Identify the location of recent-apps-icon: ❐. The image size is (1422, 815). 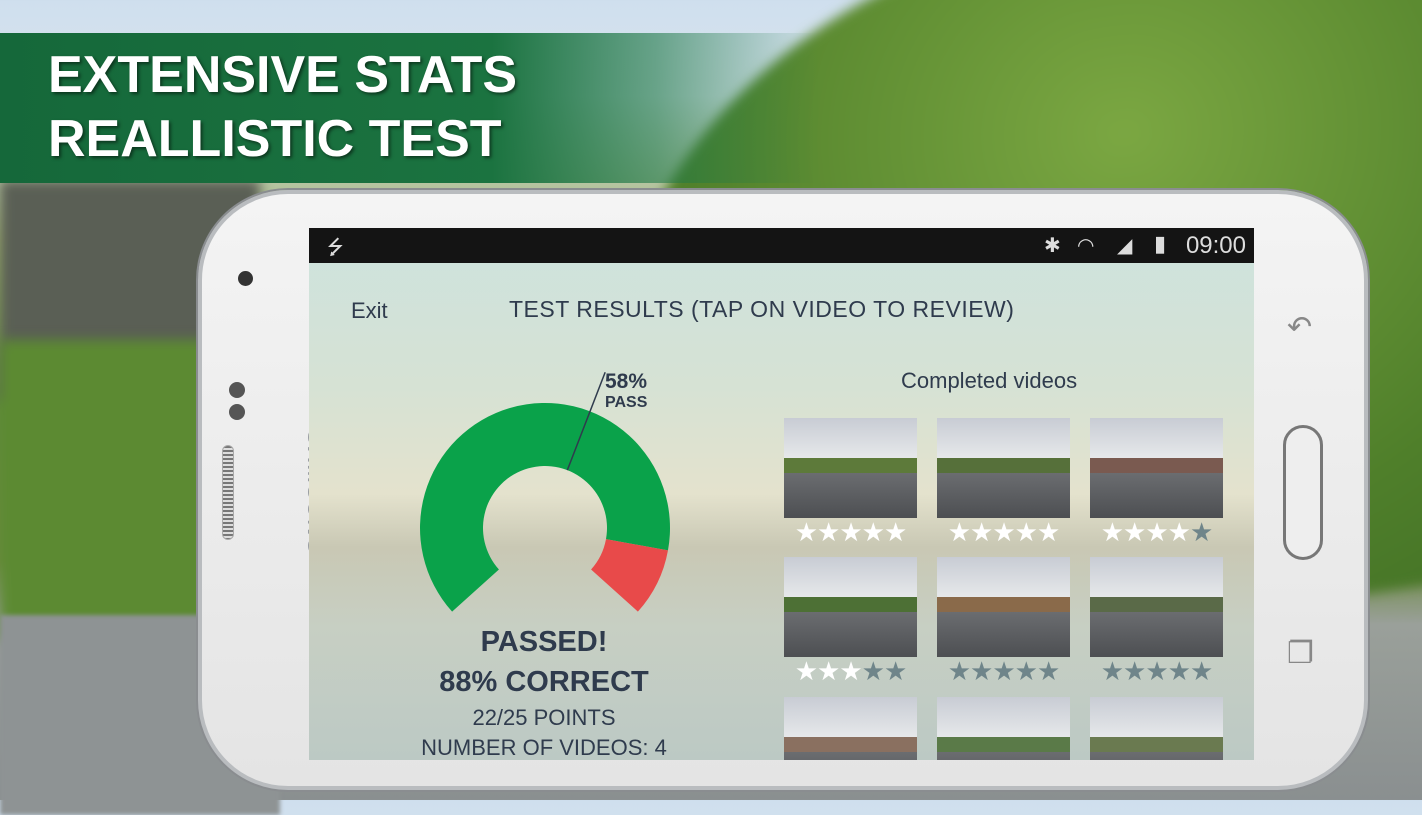
(1300, 653).